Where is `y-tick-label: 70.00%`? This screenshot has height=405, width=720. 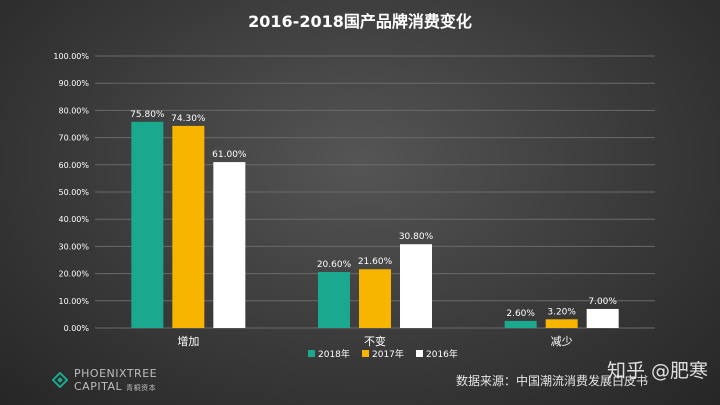
y-tick-label: 70.00% is located at coordinates (73, 138).